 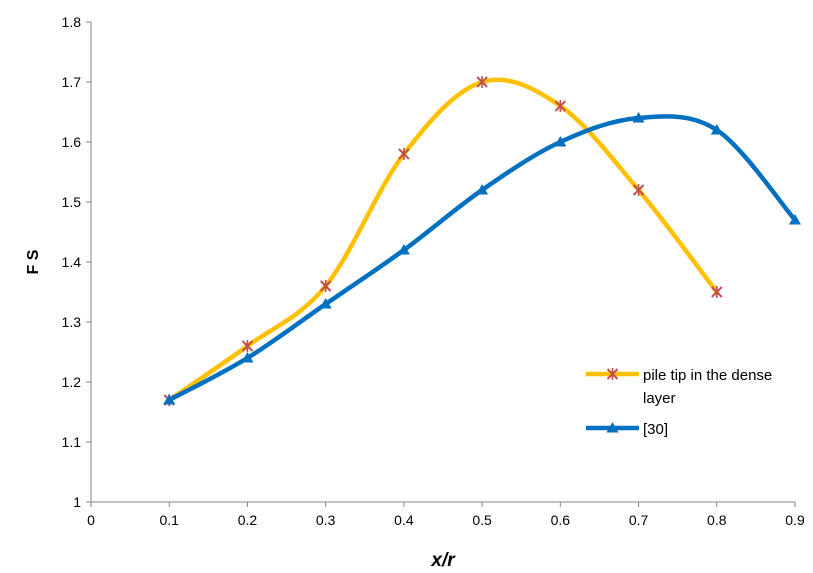 I want to click on legend-label: [30], so click(x=655, y=429).